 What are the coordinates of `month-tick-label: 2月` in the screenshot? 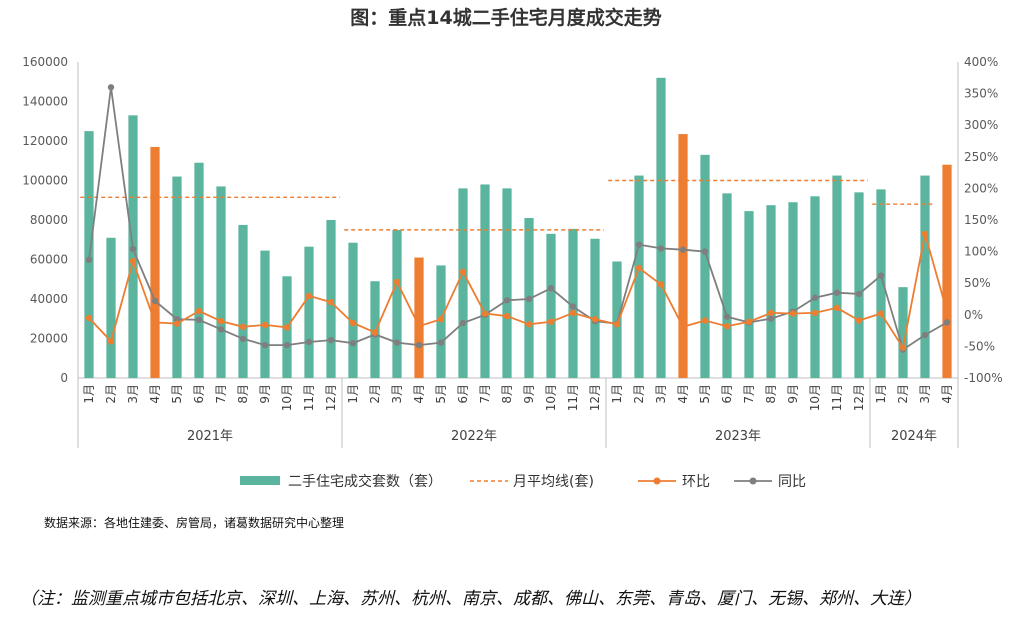 It's located at (639, 394).